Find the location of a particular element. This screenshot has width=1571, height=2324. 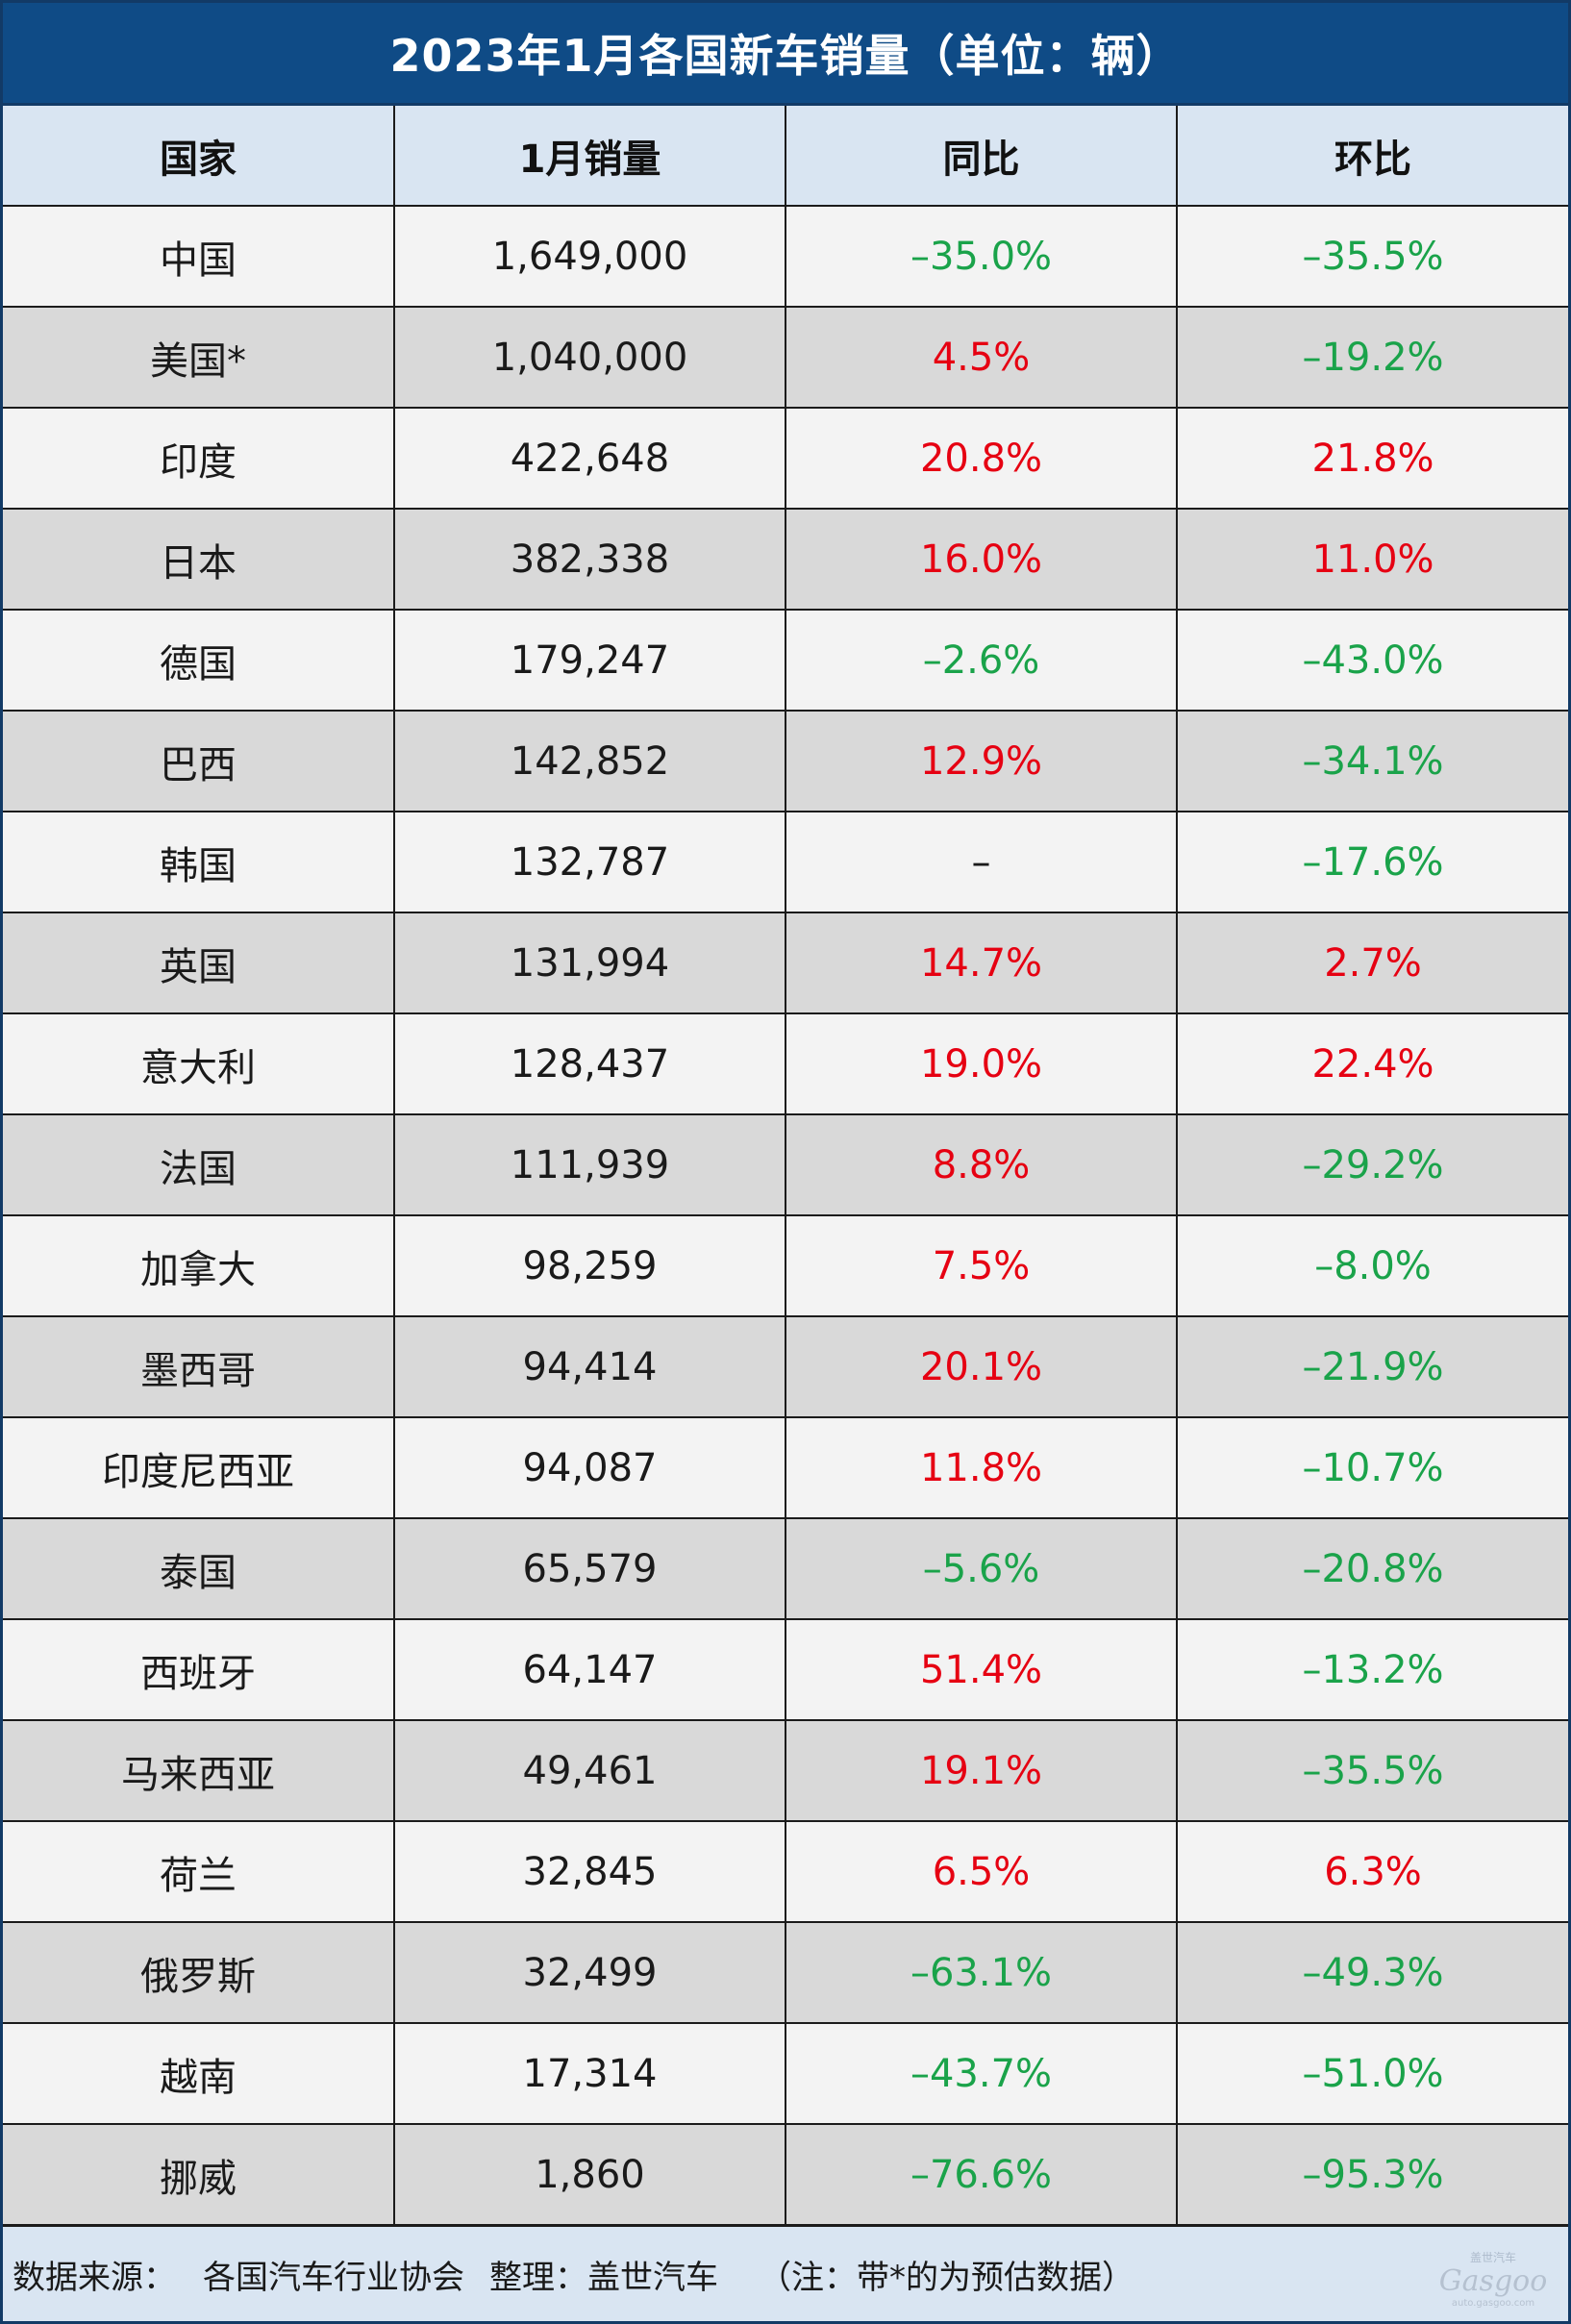

mom-cell: –13.2% is located at coordinates (1372, 1669).